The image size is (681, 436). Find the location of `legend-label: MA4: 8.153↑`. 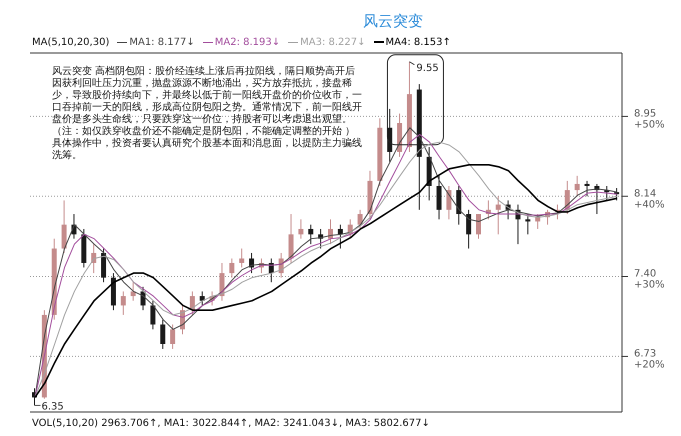

legend-label: MA4: 8.153↑ is located at coordinates (417, 42).